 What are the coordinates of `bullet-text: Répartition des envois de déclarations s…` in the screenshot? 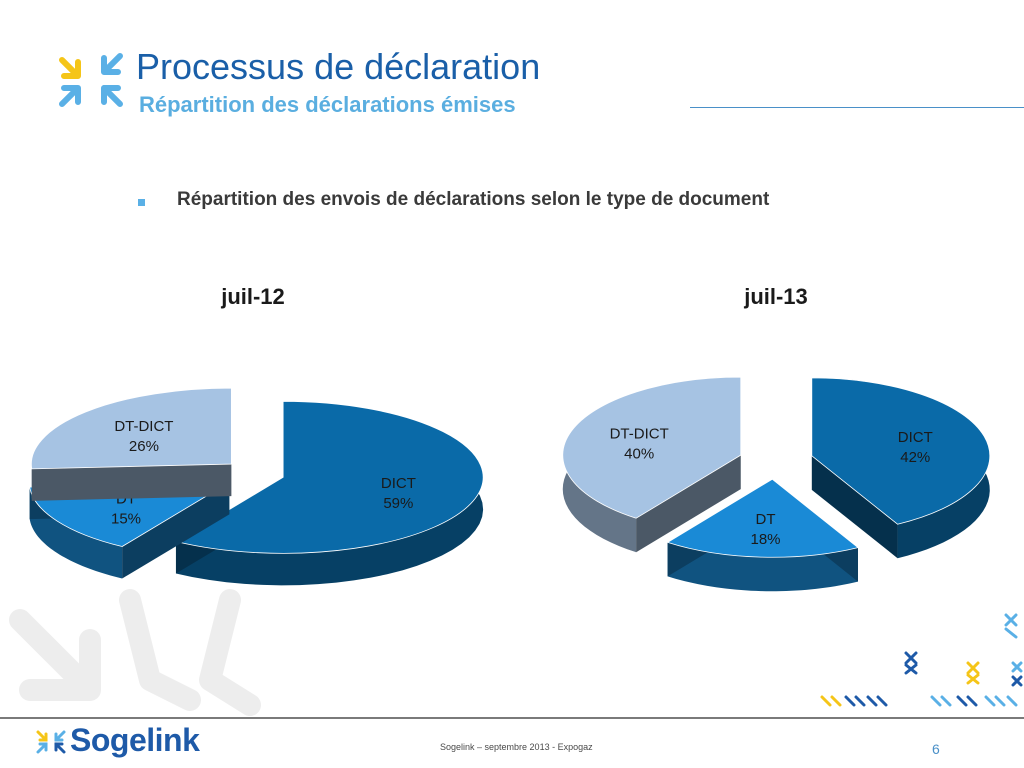 It's located at (473, 199).